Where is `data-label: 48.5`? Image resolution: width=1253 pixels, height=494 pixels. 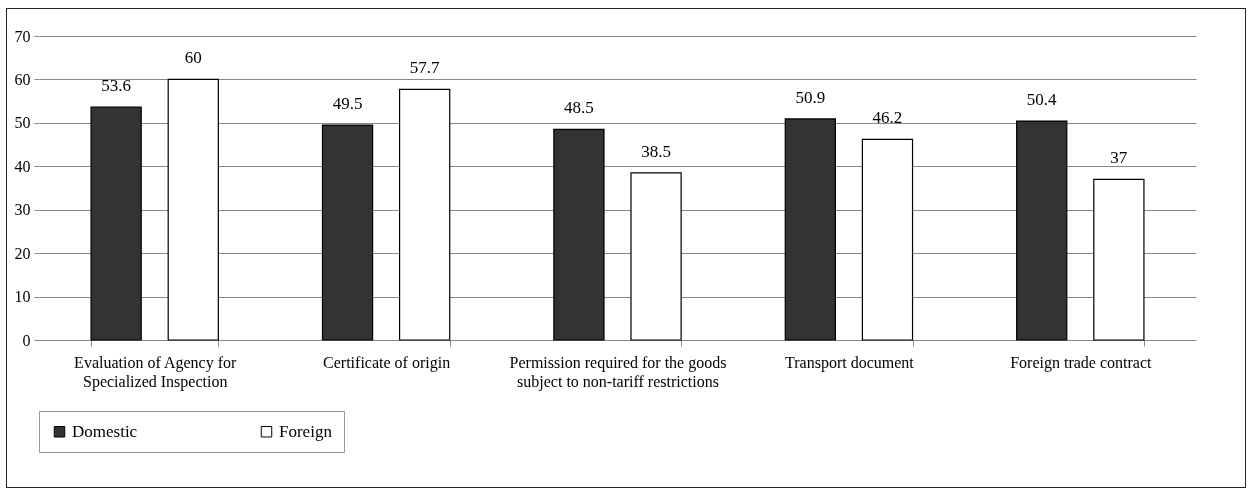
data-label: 48.5 is located at coordinates (579, 108).